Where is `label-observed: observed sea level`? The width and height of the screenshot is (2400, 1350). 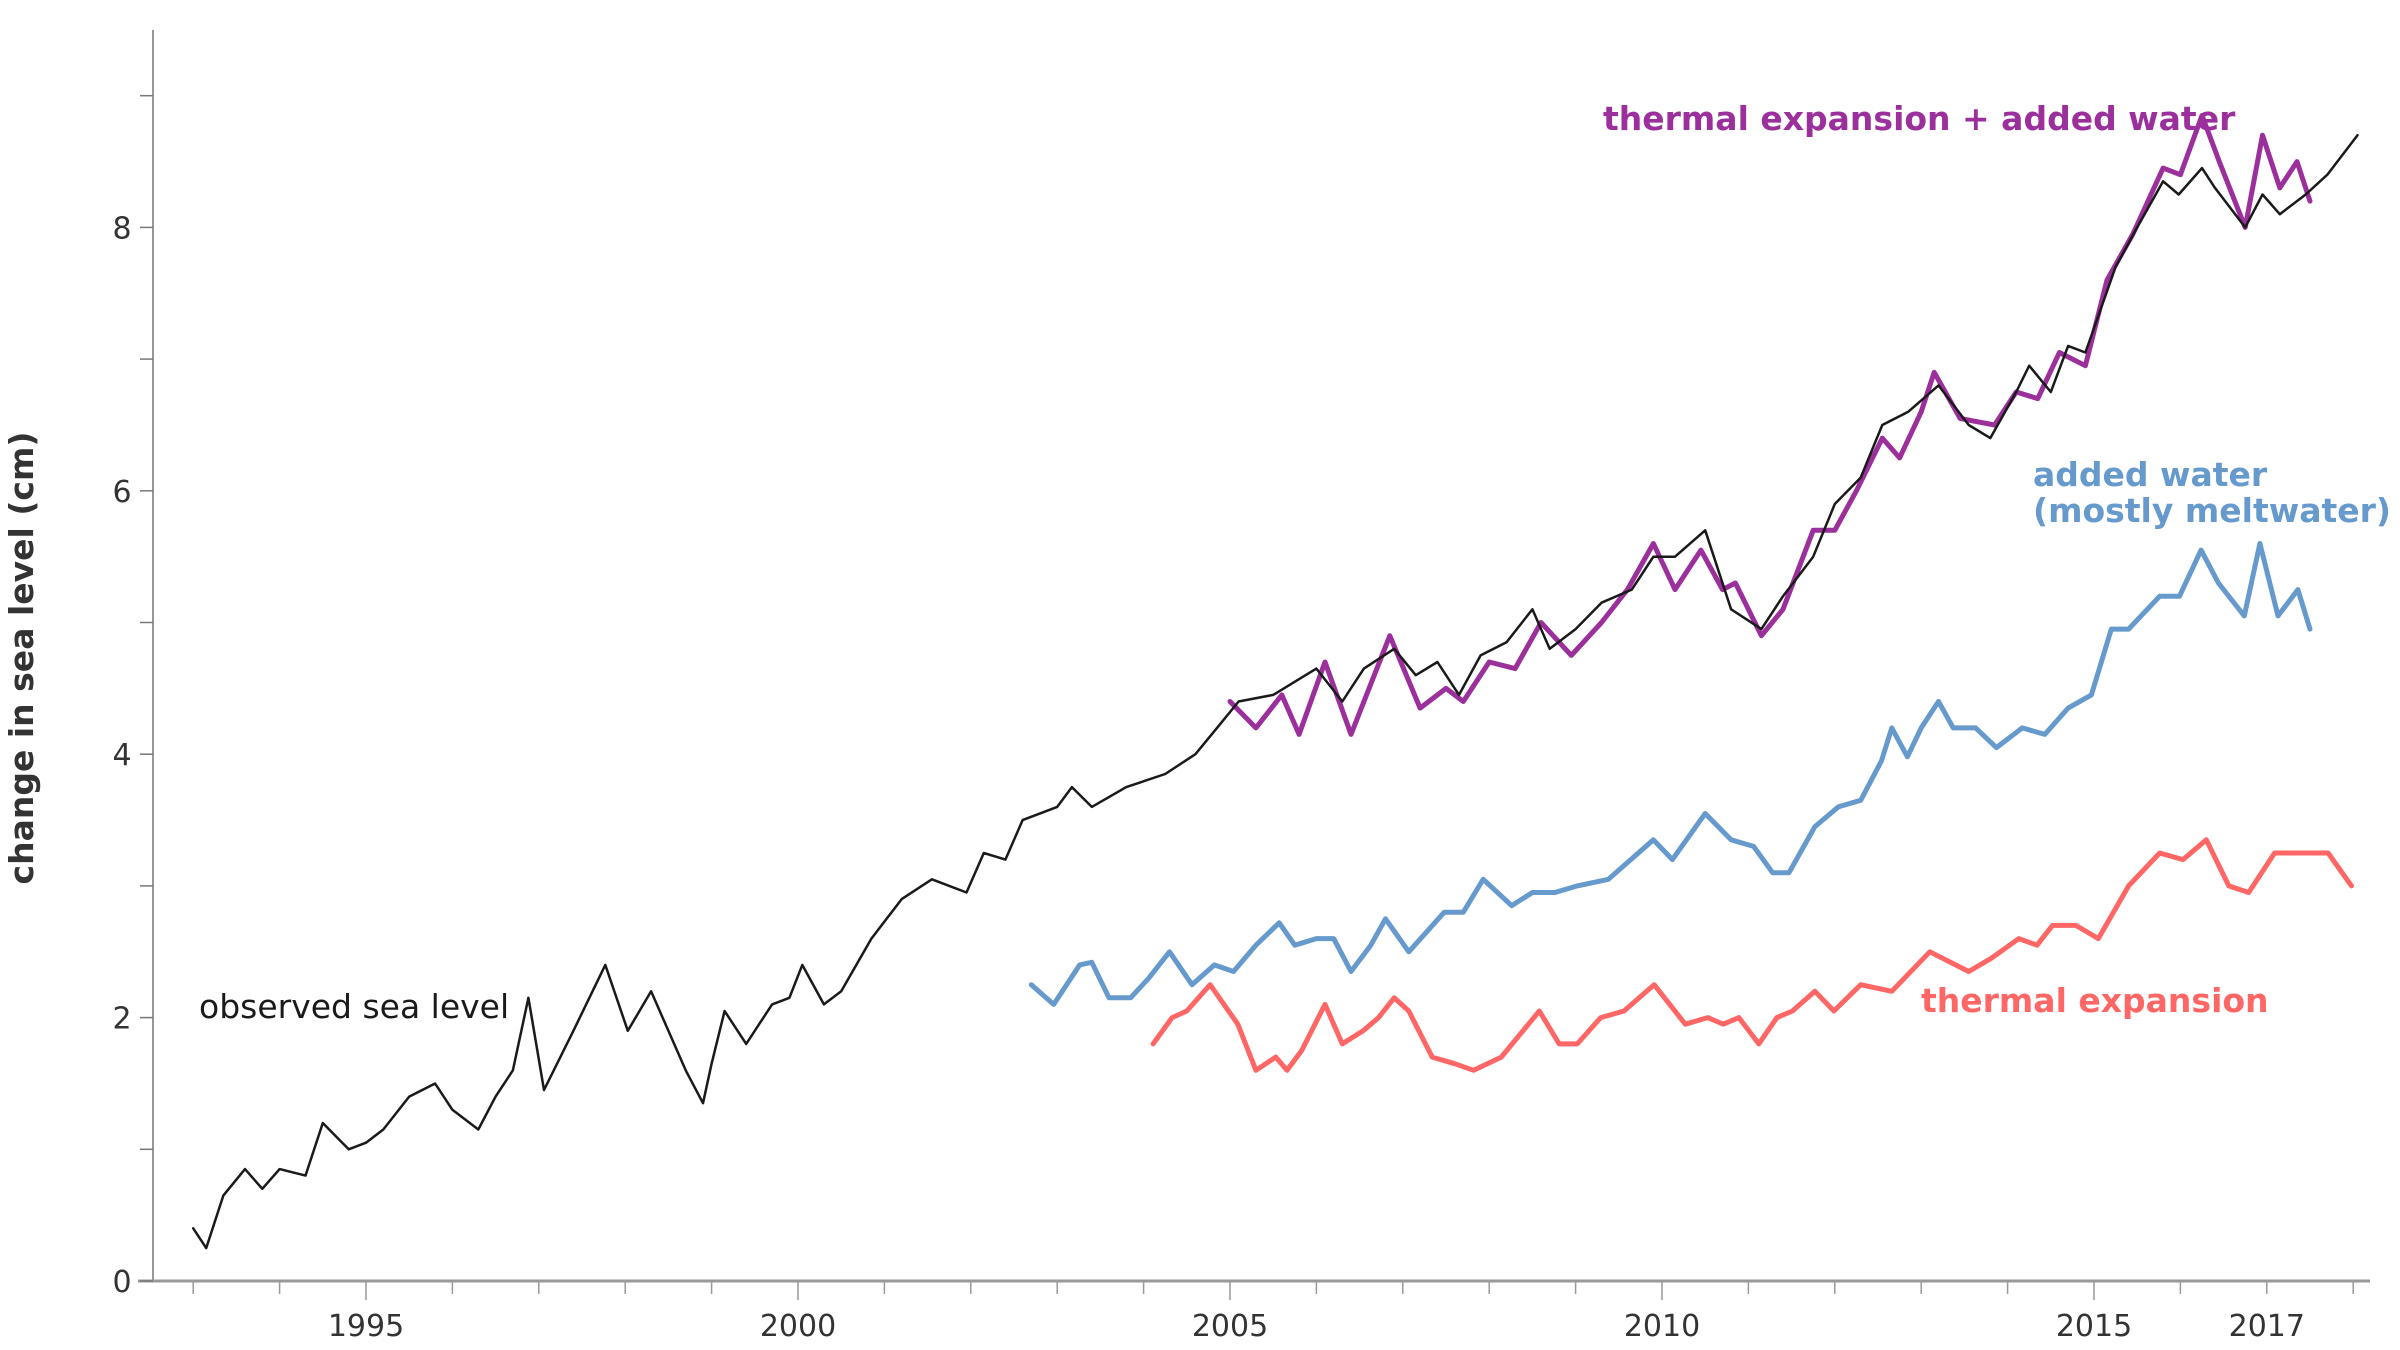 label-observed: observed sea level is located at coordinates (354, 1006).